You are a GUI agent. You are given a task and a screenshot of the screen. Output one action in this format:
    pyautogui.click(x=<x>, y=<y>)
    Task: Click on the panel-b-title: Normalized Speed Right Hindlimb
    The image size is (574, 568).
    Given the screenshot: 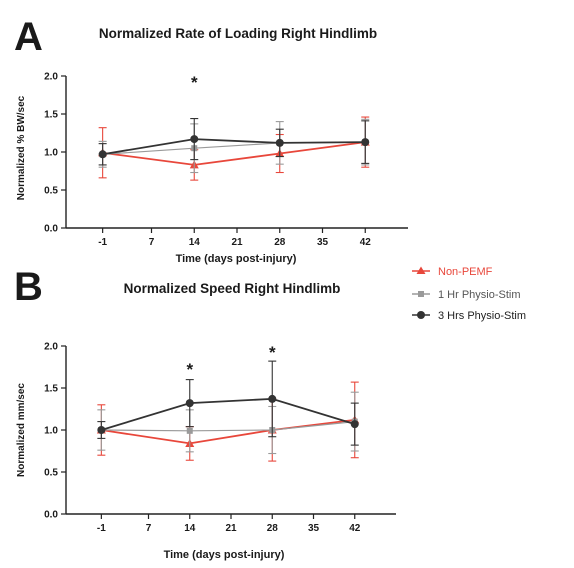 What is the action you would take?
    pyautogui.click(x=232, y=288)
    